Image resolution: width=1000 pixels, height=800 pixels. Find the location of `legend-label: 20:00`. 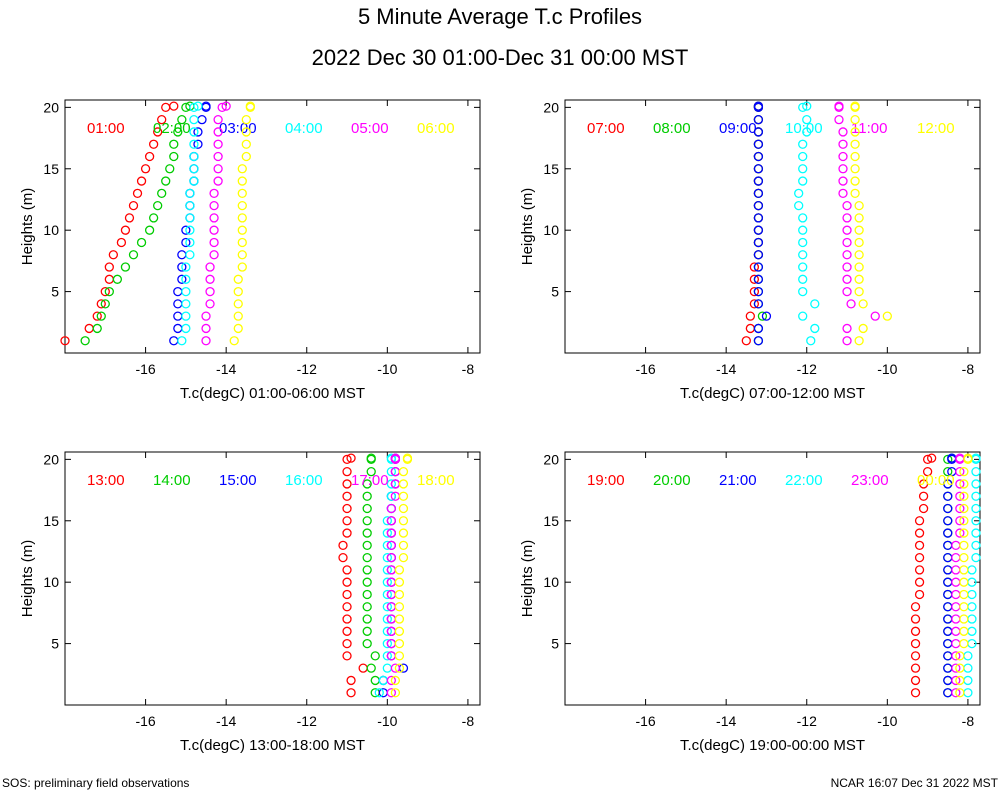

legend-label: 20:00 is located at coordinates (672, 480).